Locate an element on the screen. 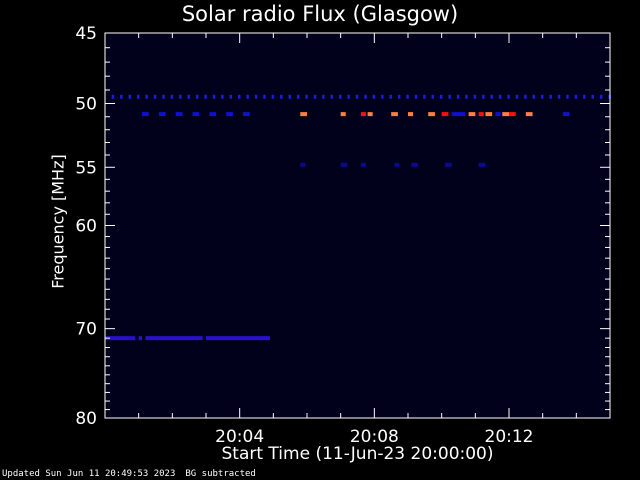 The image size is (640, 480). chart-title: Solar radio Flux (Glasgow) is located at coordinates (320, 14).